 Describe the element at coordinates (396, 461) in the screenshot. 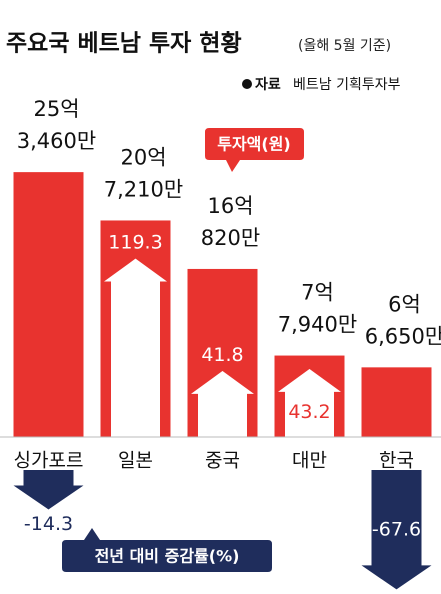

I see `x-tick-label: 한국` at that location.